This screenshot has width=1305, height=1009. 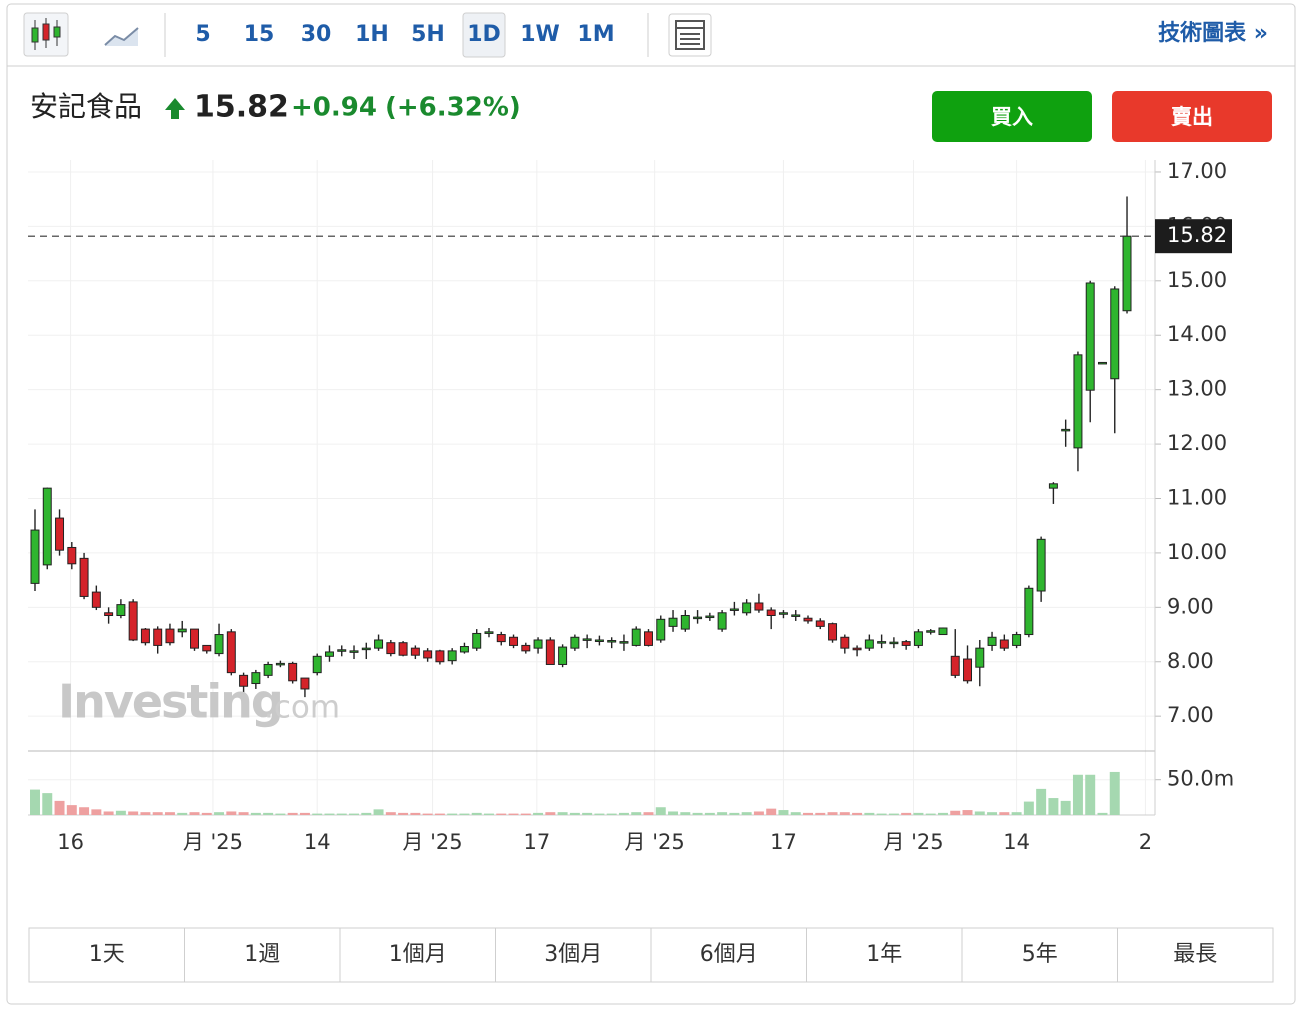 What do you see at coordinates (484, 34) in the screenshot?
I see `interval-button: 1D` at bounding box center [484, 34].